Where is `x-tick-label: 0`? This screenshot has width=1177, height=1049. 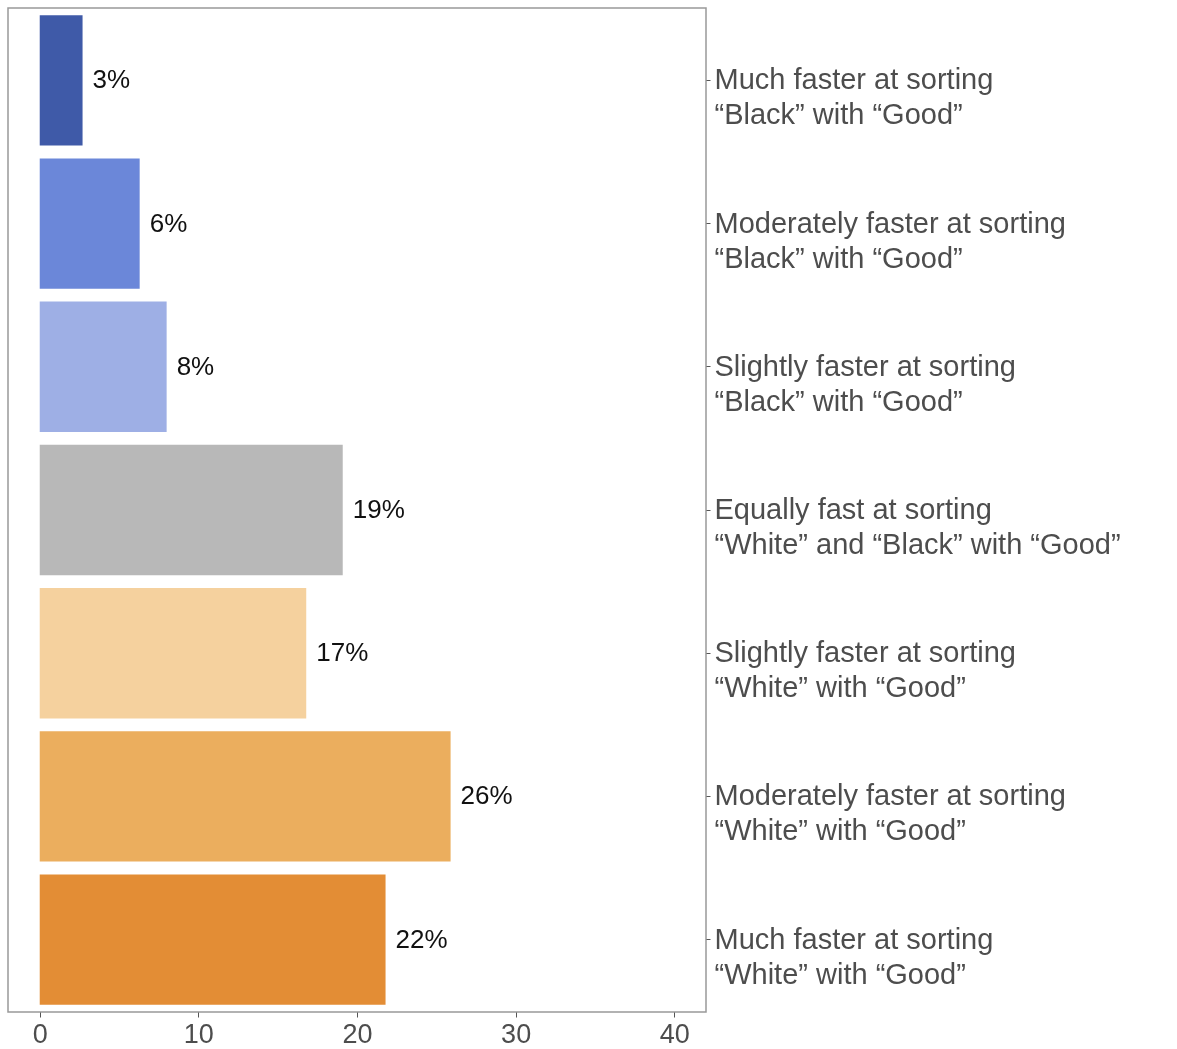 x-tick-label: 0 is located at coordinates (40, 1033).